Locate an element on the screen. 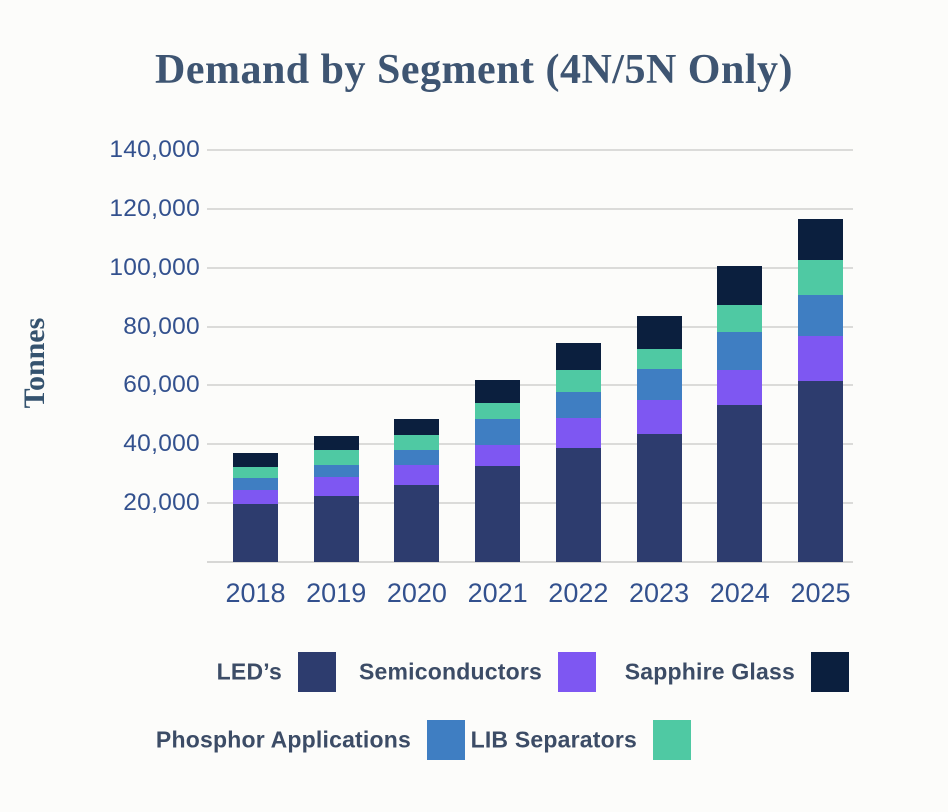 The image size is (948, 812). bar-segment-semiconductors-2022 is located at coordinates (578, 433).